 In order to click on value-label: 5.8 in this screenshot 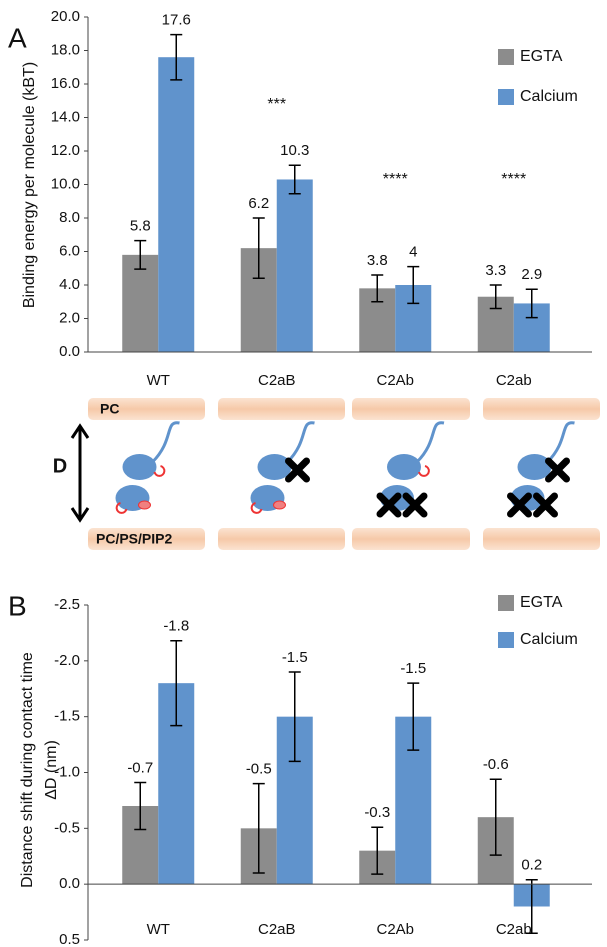, I will do `click(140, 226)`.